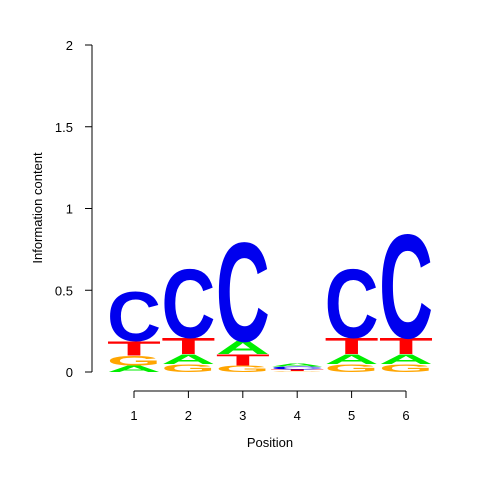  What do you see at coordinates (133, 415) in the screenshot?
I see `x-tick-label: 1` at bounding box center [133, 415].